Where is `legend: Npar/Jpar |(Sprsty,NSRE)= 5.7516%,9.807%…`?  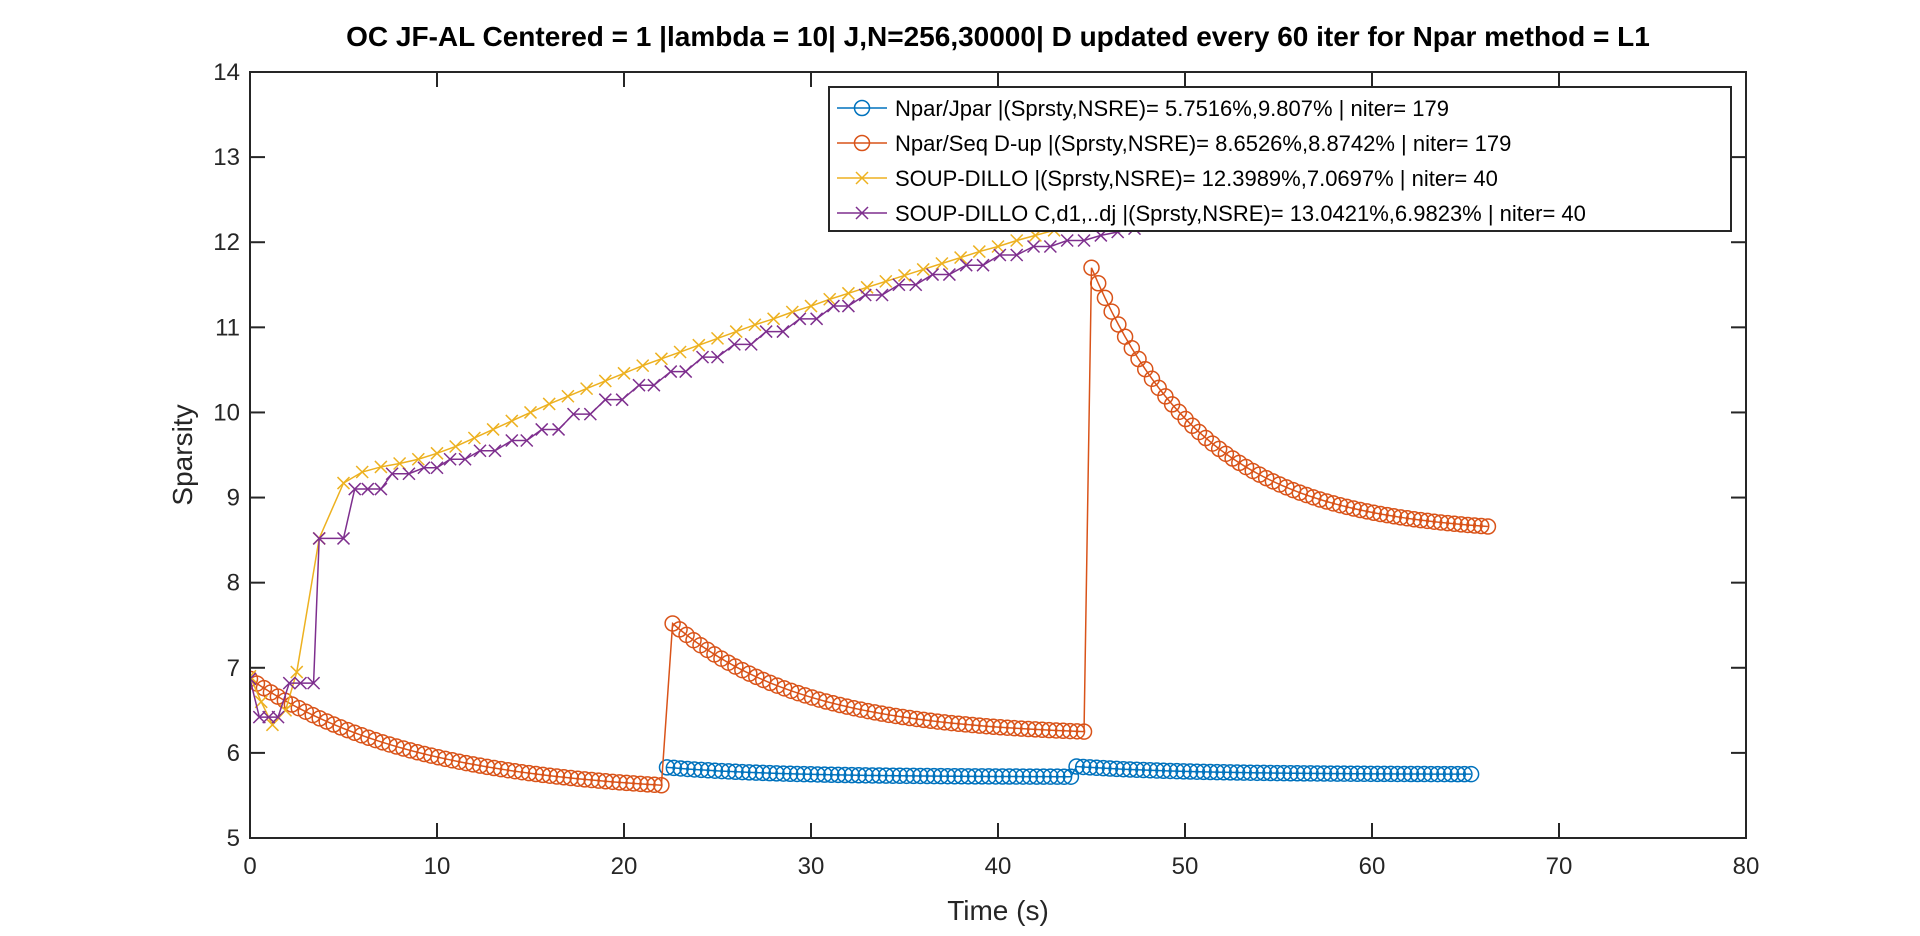 legend: Npar/Jpar |(Sprsty,NSRE)= 5.7516%,9.807%… is located at coordinates (1280, 159).